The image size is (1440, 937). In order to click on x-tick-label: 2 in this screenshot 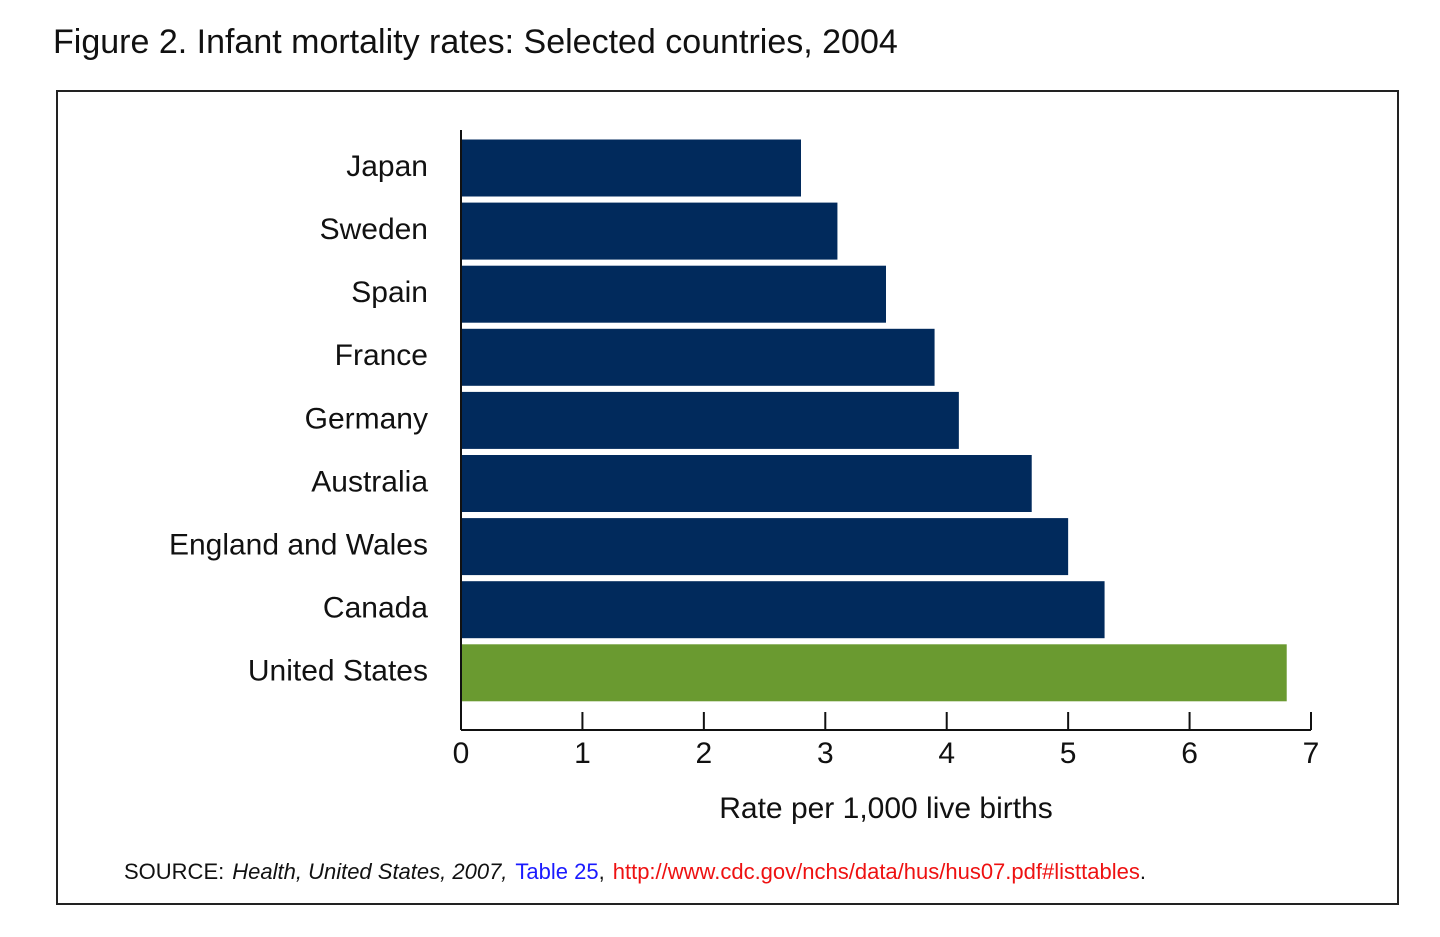, I will do `click(704, 753)`.